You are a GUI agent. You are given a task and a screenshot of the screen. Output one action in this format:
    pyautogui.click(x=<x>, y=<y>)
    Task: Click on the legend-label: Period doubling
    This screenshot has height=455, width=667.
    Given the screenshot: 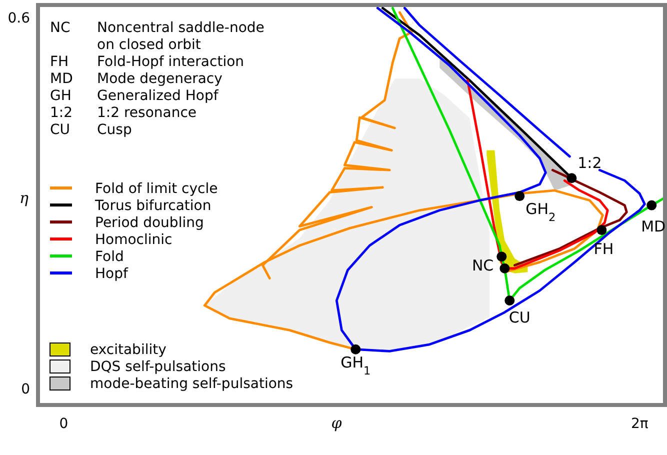 What is the action you would take?
    pyautogui.click(x=149, y=223)
    